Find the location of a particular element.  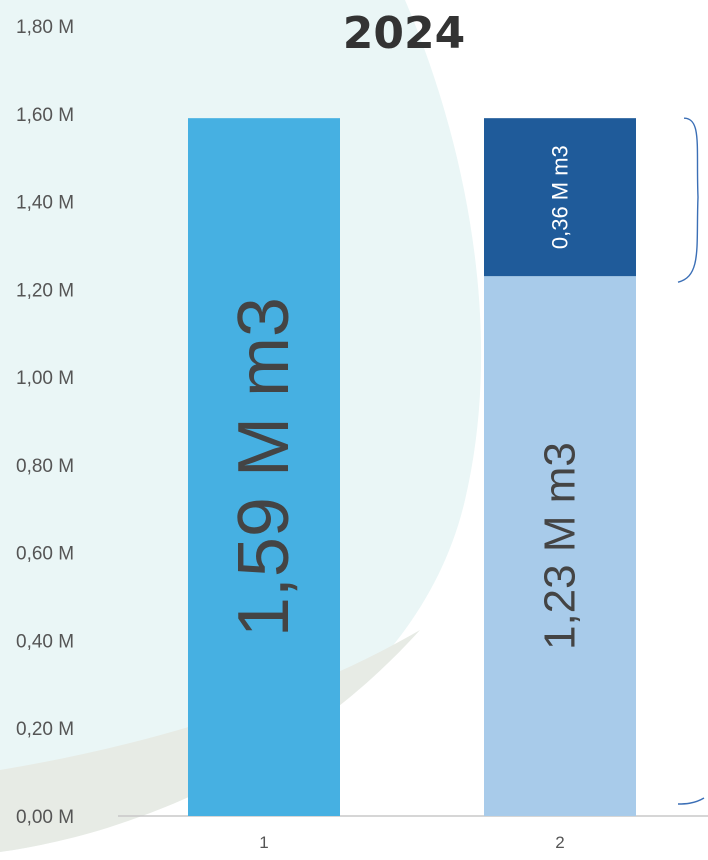

chart-title: 2024 is located at coordinates (404, 33).